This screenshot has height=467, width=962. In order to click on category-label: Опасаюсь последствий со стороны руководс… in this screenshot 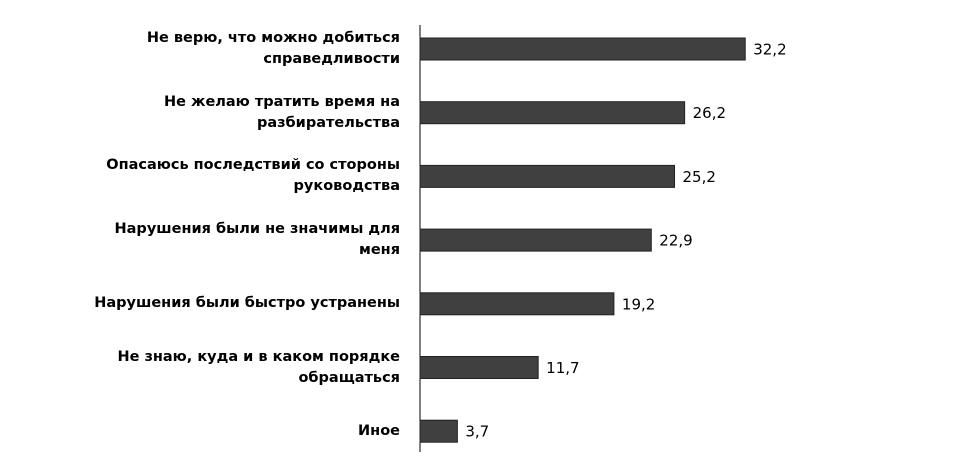, I will do `click(253, 176)`.